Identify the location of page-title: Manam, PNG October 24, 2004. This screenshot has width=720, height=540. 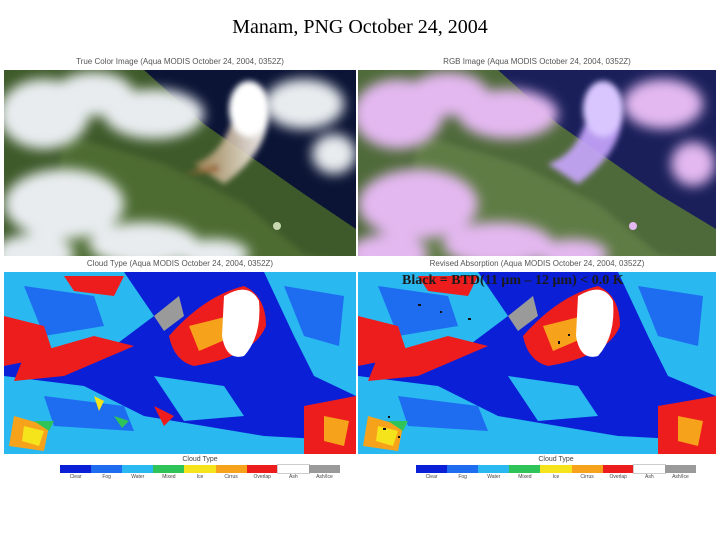
(360, 27).